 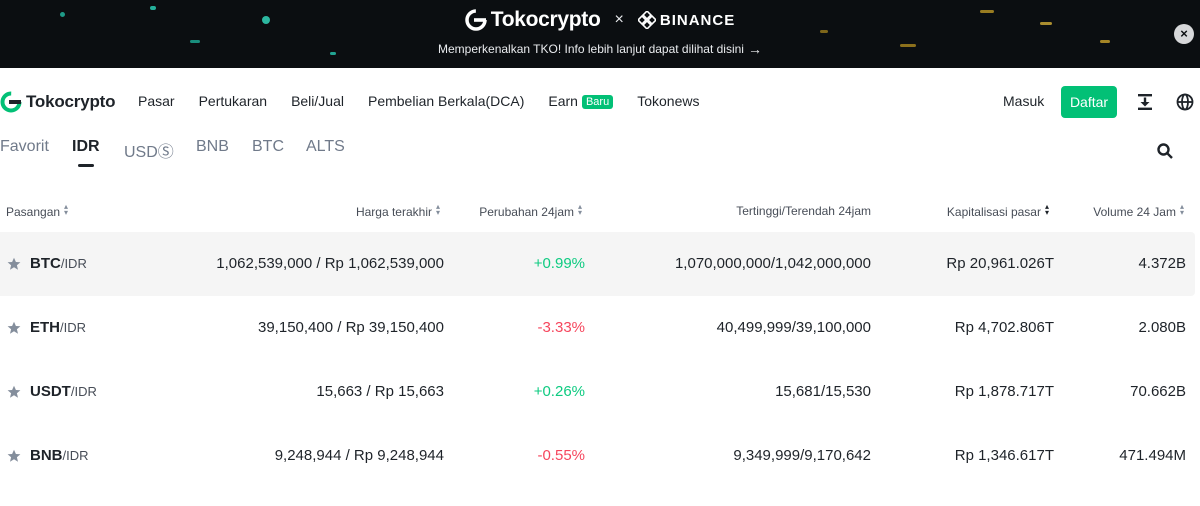 I want to click on pair-cell: USDT/IDR, so click(x=63, y=391).